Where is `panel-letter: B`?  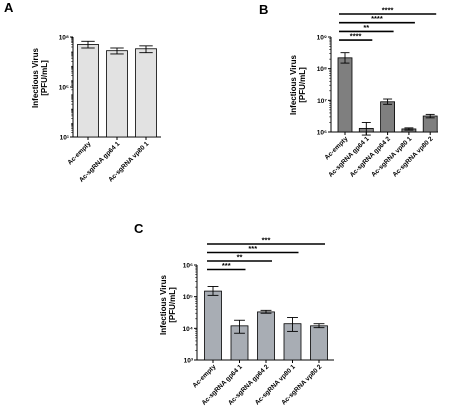
panel-letter: B is located at coordinates (263, 9).